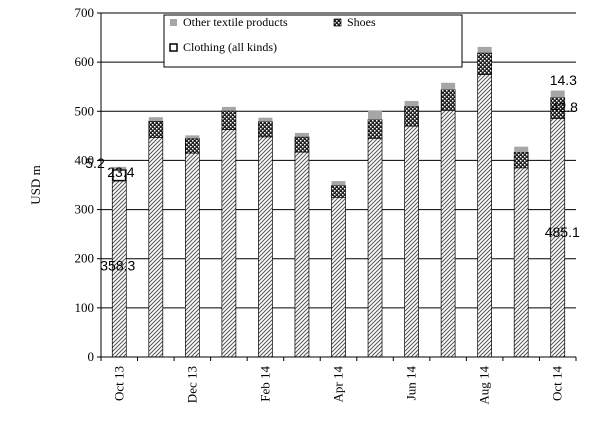 The image size is (591, 424). Describe the element at coordinates (557, 384) in the screenshot. I see `x-tick-label: Oct 14` at that location.